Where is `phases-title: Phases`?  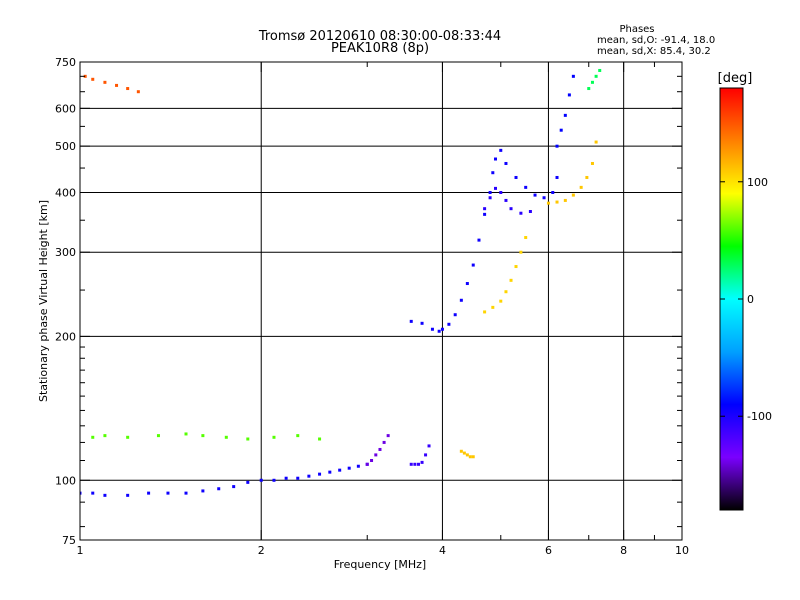 phases-title: Phases is located at coordinates (636, 29).